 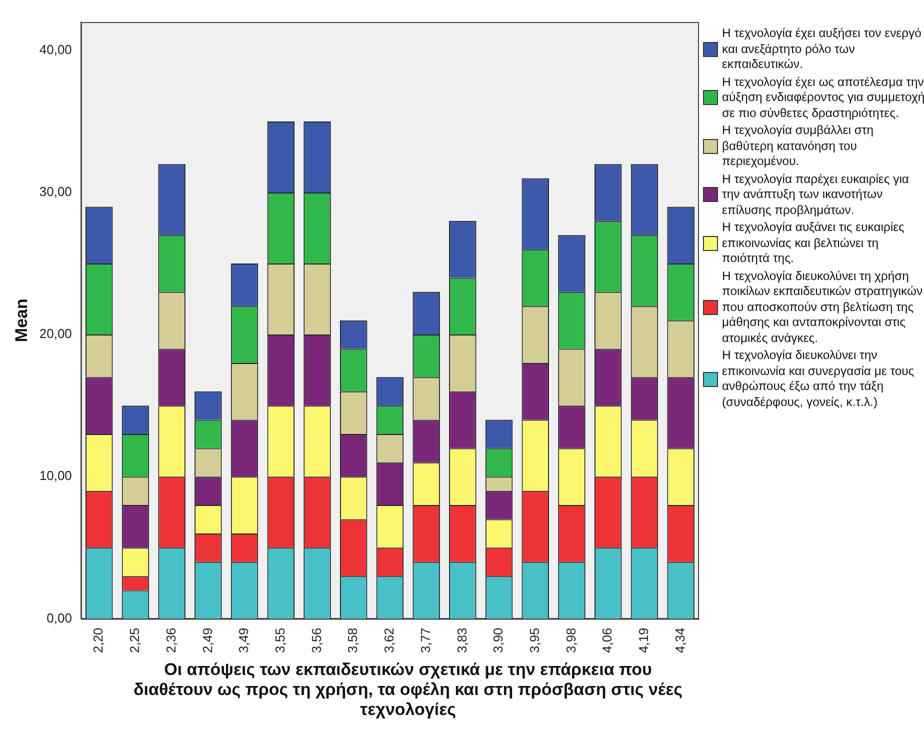 What do you see at coordinates (814, 243) in the screenshot?
I see `legend-label: Η τεχνολογία αυξάνει τις ευκαιρίες επικοινωνίας και βελτιώνει τη ποιότητά της.` at bounding box center [814, 243].